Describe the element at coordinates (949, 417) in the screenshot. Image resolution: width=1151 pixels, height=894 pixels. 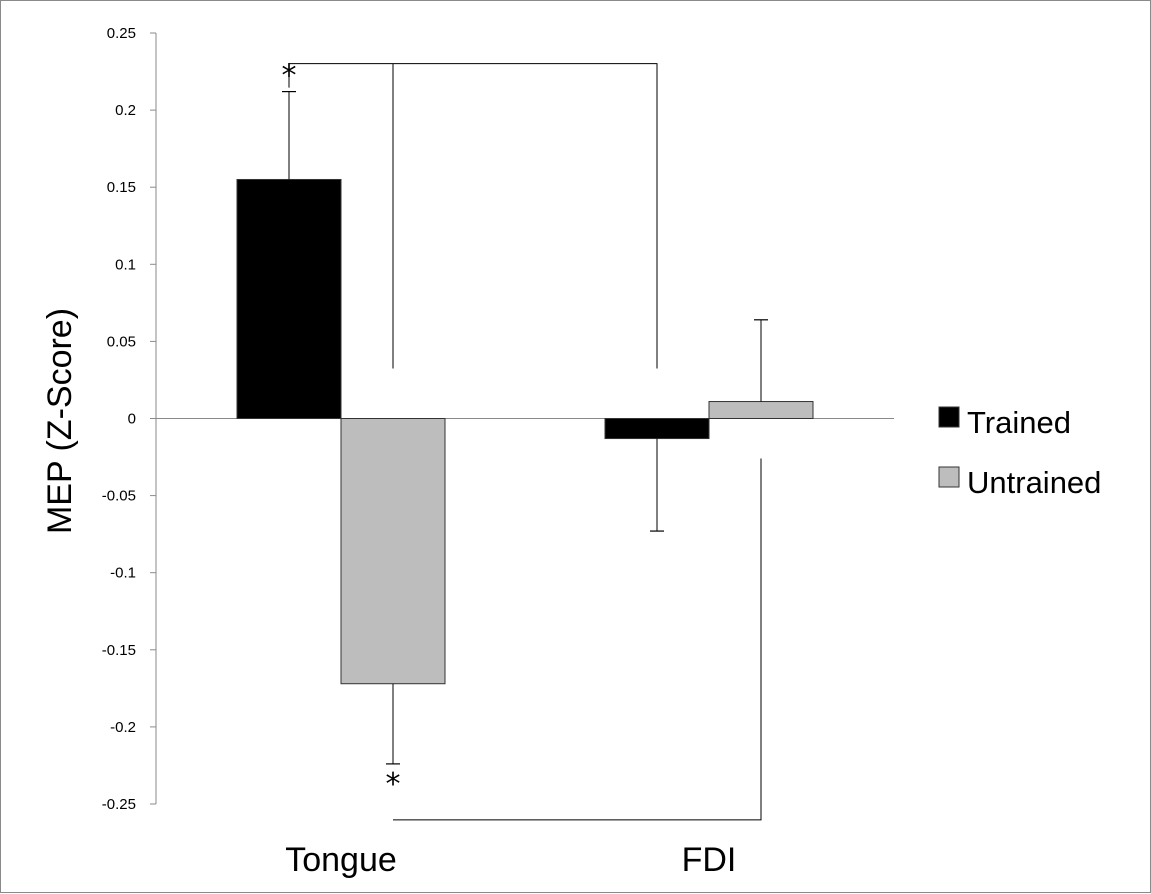
I see `legend-swatch-trained` at that location.